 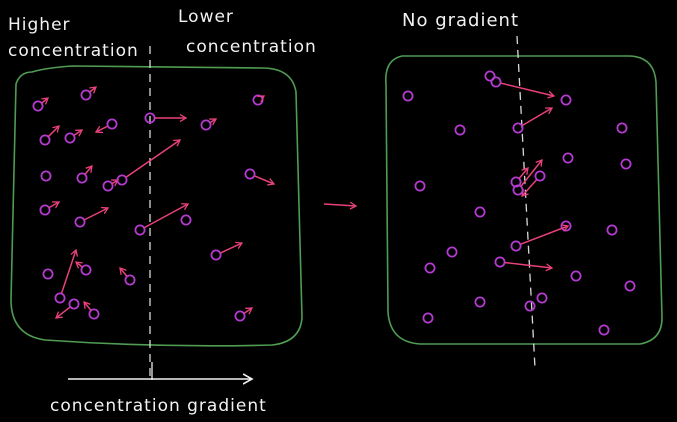 What do you see at coordinates (158, 406) in the screenshot?
I see `concentration-gradient-label: concentration gradient` at bounding box center [158, 406].